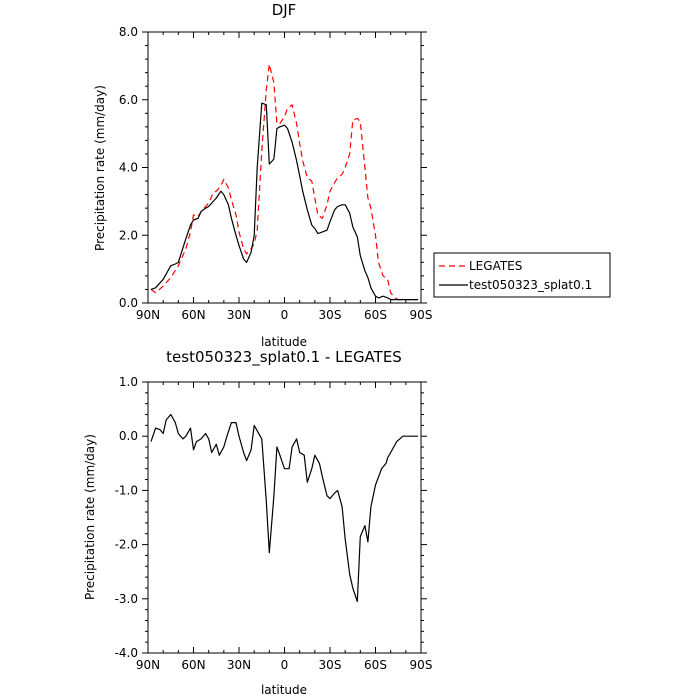  I want to click on y-tick-label: 8.0, so click(128, 32).